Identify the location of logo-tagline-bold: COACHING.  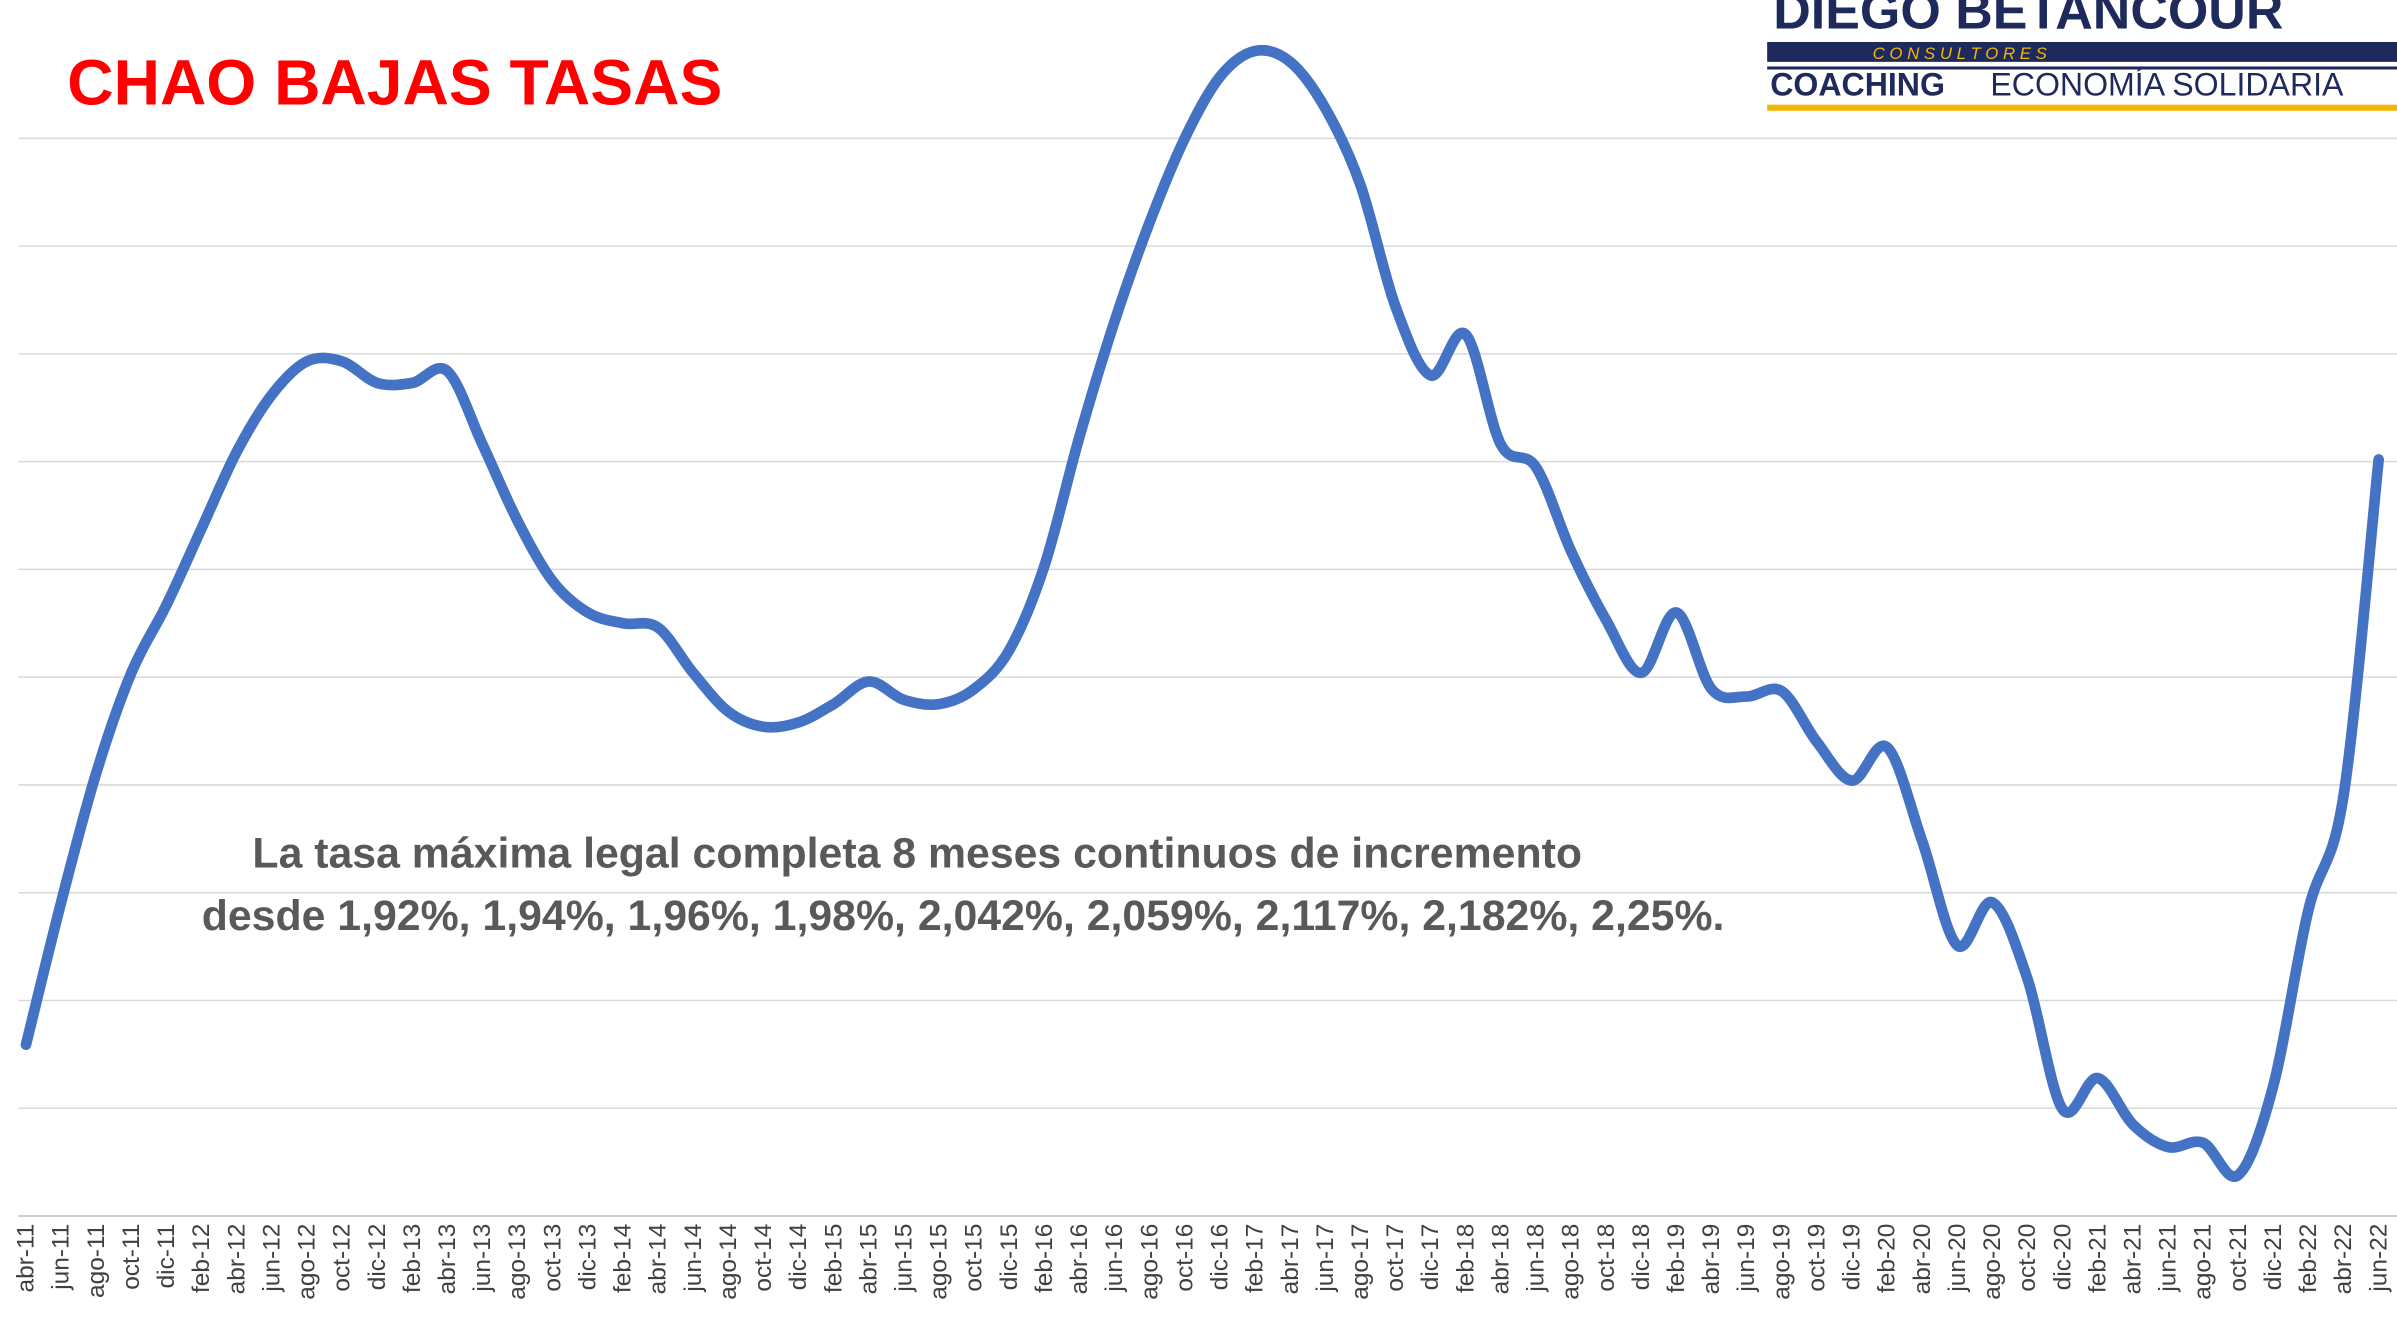
(1857, 85).